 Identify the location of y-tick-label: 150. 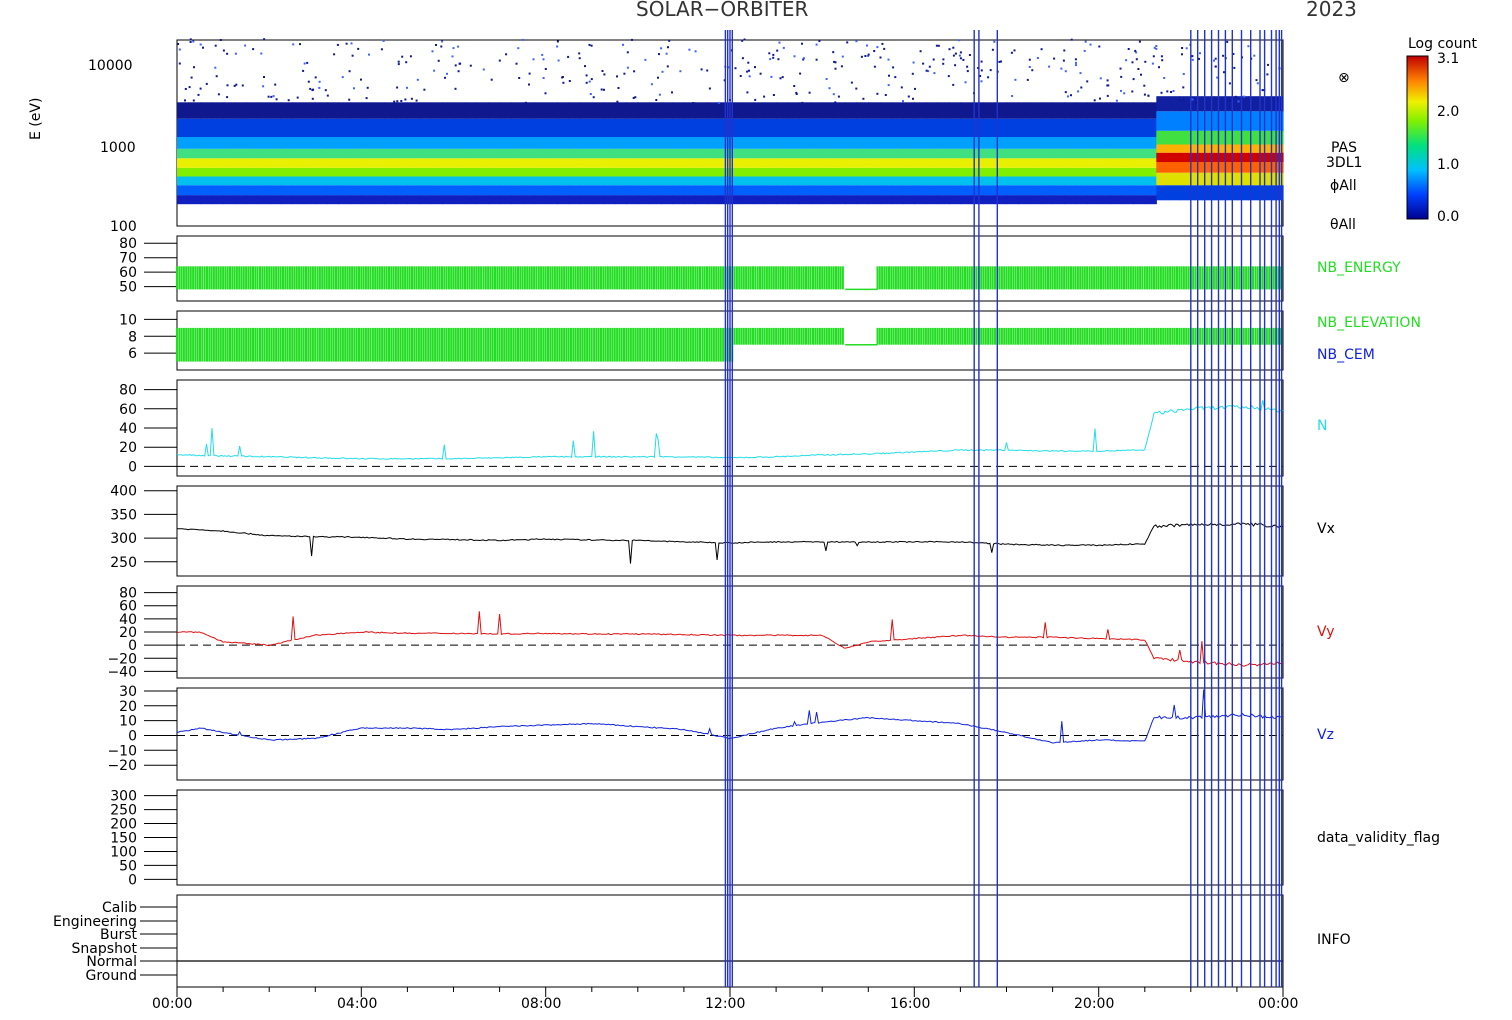
(123, 839).